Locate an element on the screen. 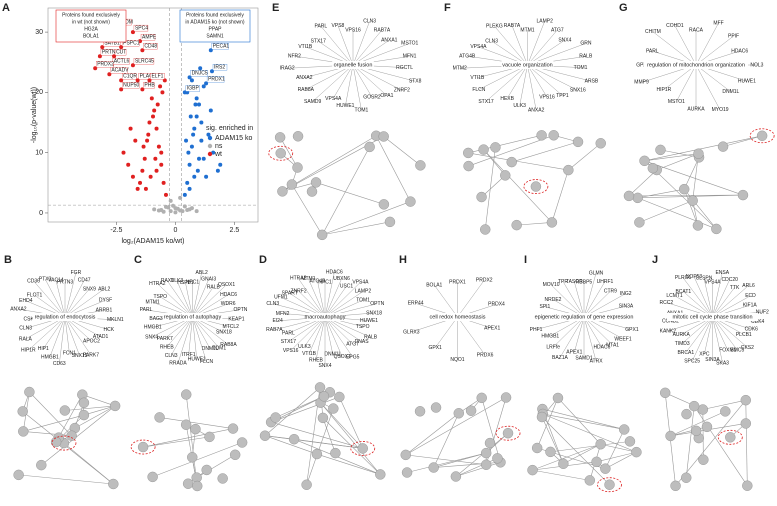 The height and width of the screenshot is (506, 777). gene-label: HUWE1 is located at coordinates (197, 360).